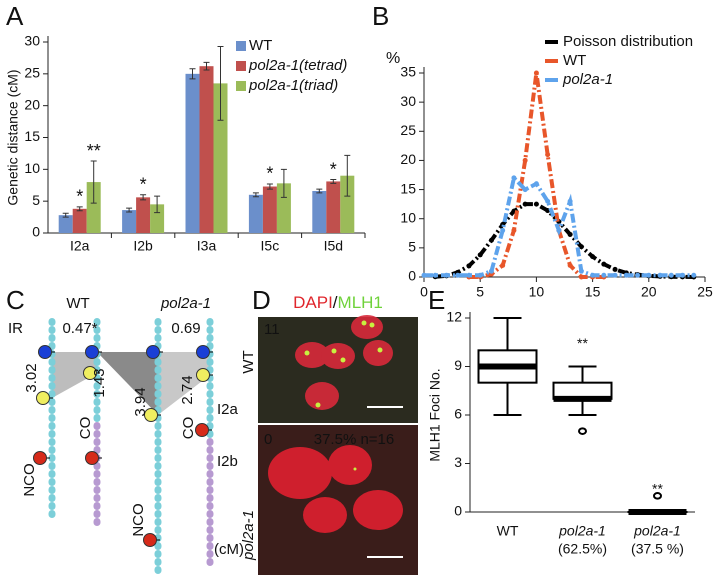  I want to click on legend-label: Poisson distribution, so click(628, 41).